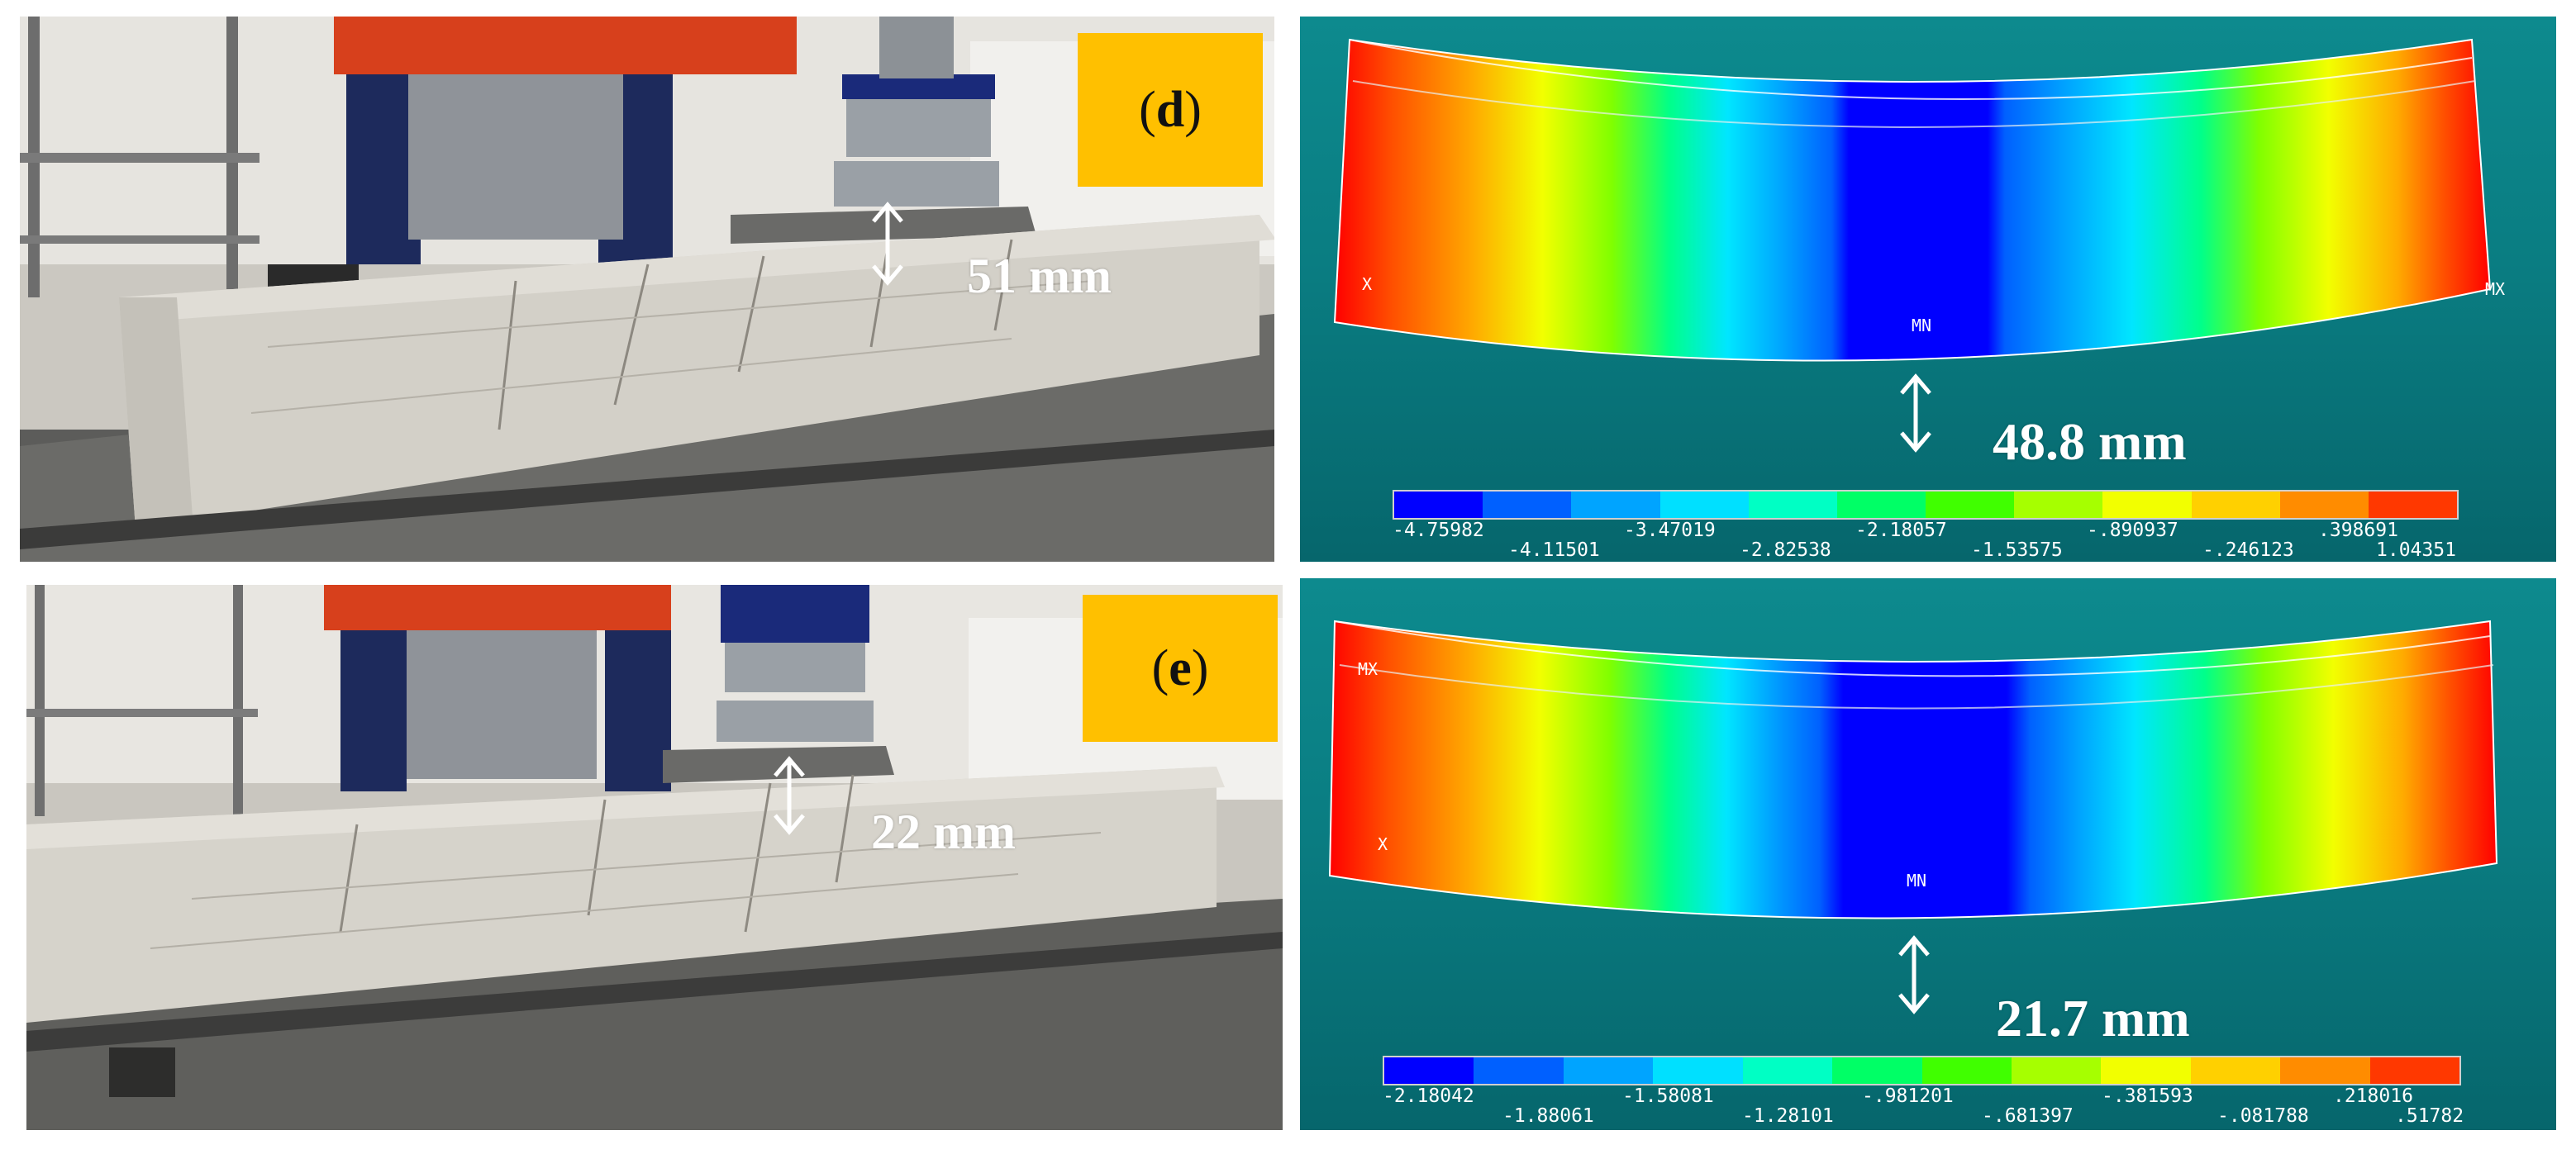 Image resolution: width=2576 pixels, height=1159 pixels. I want to click on photo-deflection-arrow-d, so click(887, 244).